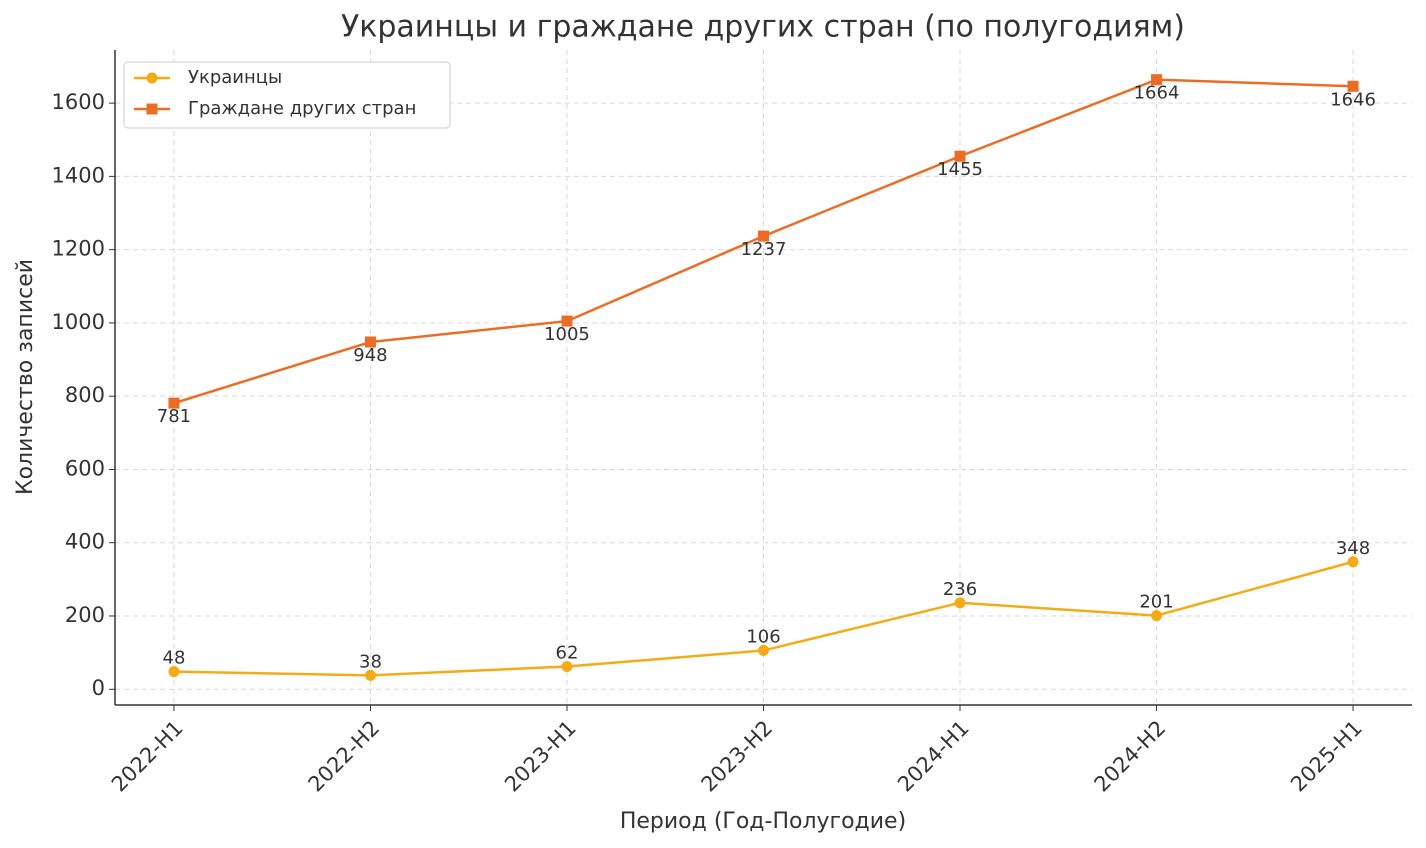 The image size is (1426, 848). I want to click on data-label: 38, so click(370, 661).